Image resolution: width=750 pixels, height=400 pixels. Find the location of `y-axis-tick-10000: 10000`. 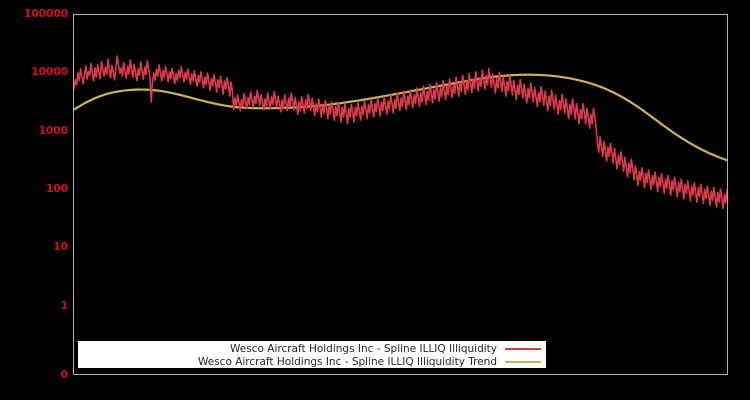

y-axis-tick-10000: 10000 is located at coordinates (49, 72).